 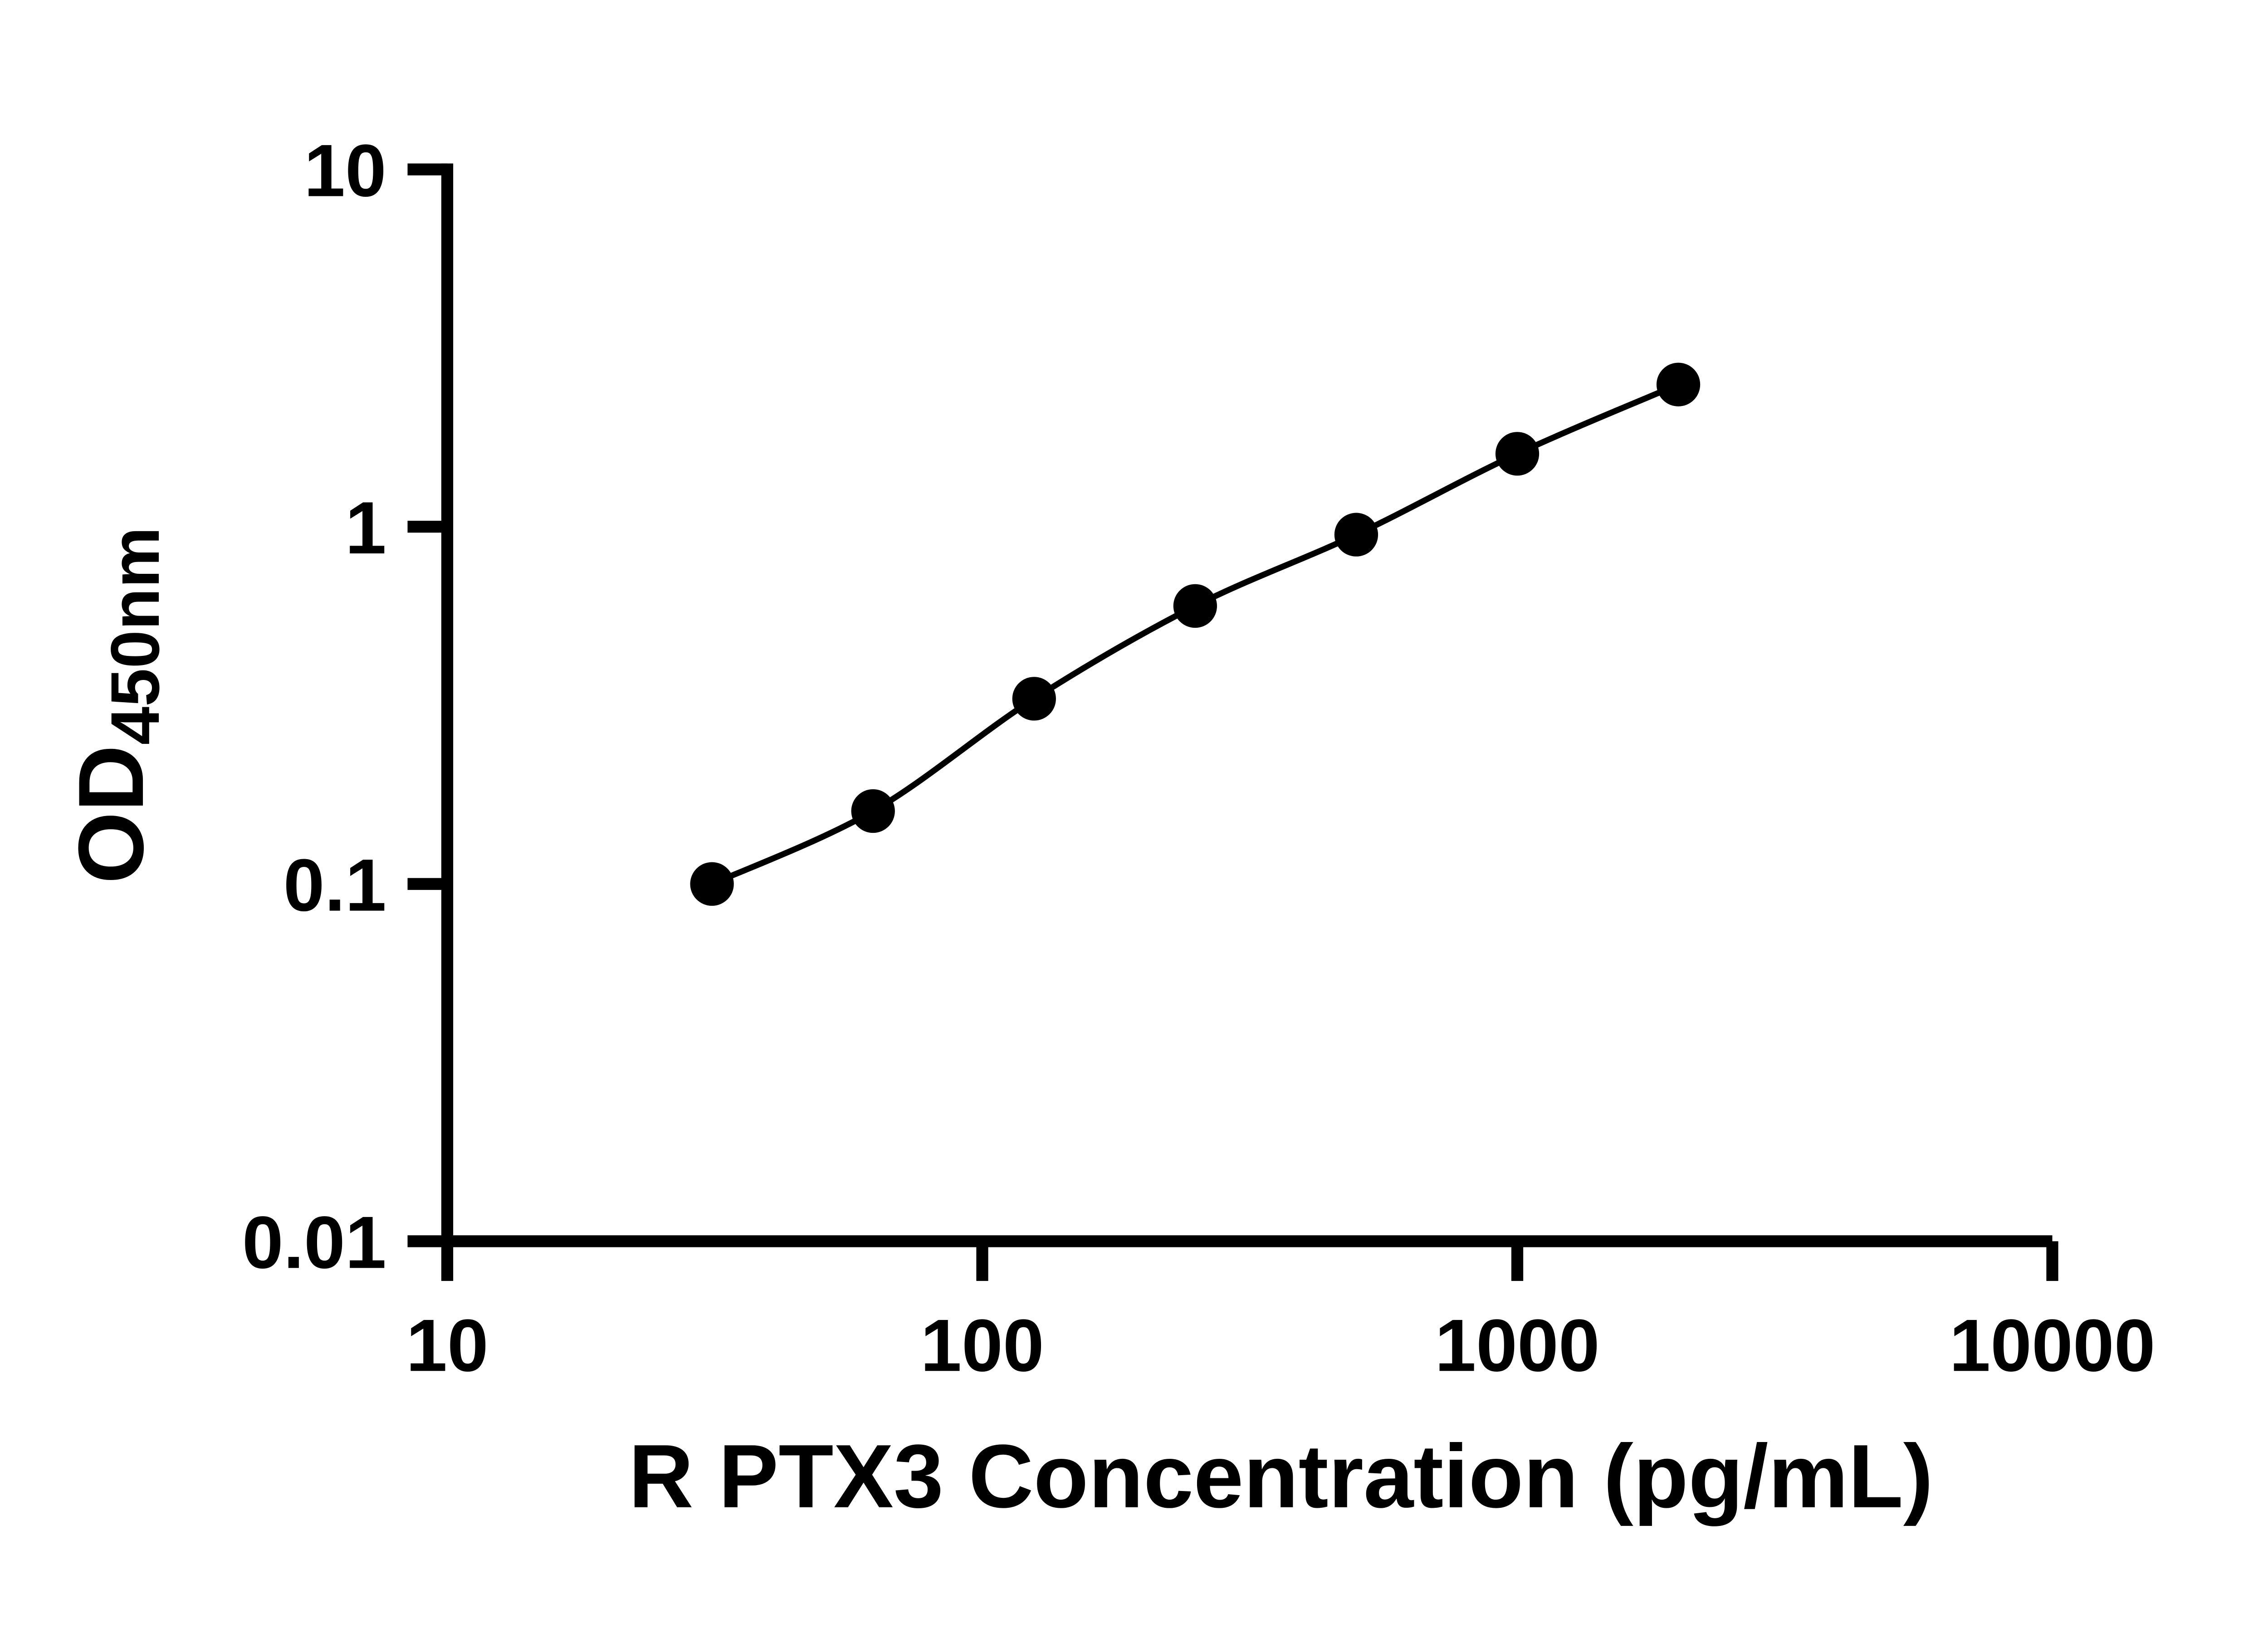 I want to click on y-tick-label: 0.1, so click(x=335, y=885).